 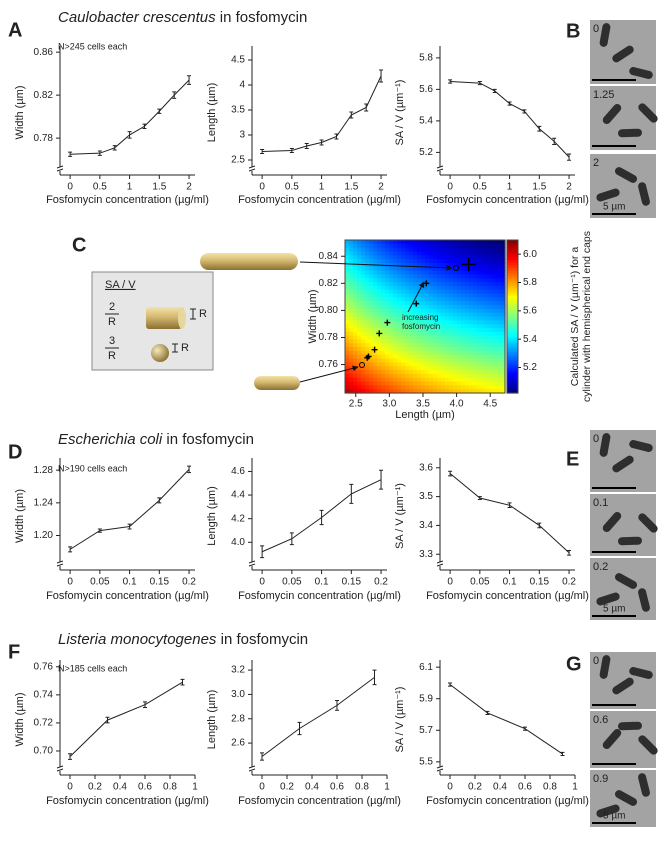 I want to click on pointer-arrow, so click(x=329, y=374).